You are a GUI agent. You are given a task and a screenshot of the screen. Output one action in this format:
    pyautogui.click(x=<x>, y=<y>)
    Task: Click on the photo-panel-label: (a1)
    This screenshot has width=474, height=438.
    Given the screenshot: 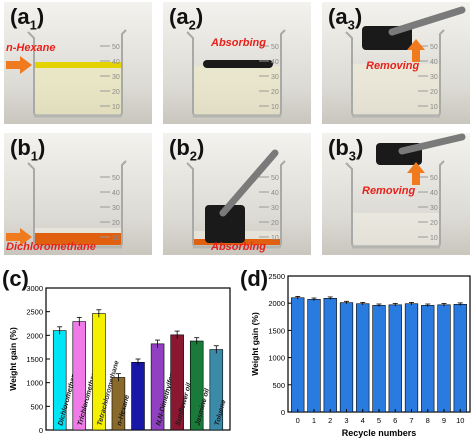 What is the action you would take?
    pyautogui.click(x=27, y=18)
    